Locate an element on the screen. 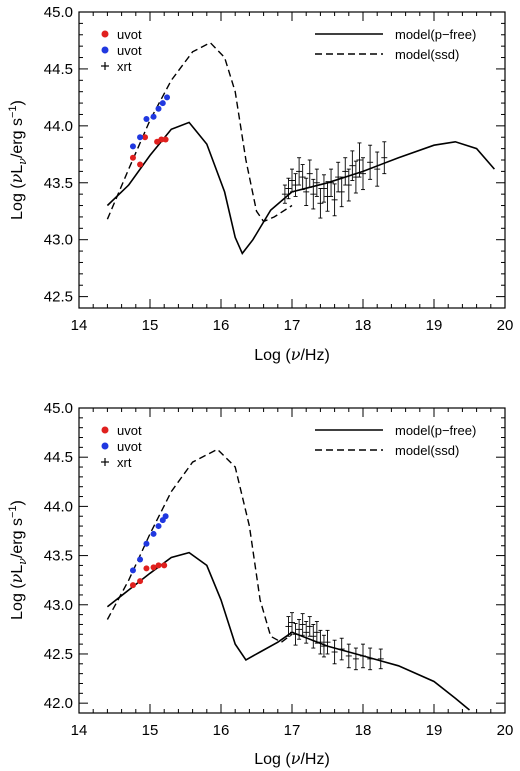 The image size is (520, 771). y-tick-label: 44.0 is located at coordinates (58, 506).